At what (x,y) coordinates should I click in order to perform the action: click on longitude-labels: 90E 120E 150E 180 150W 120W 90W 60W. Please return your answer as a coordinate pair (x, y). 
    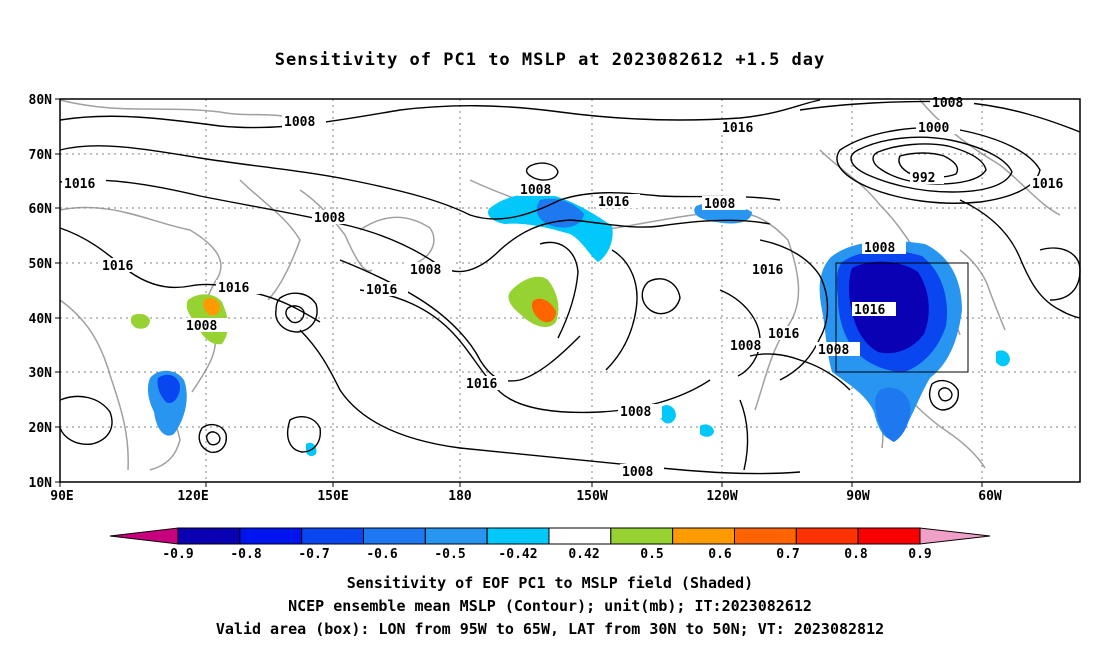
    Looking at the image, I should click on (526, 496).